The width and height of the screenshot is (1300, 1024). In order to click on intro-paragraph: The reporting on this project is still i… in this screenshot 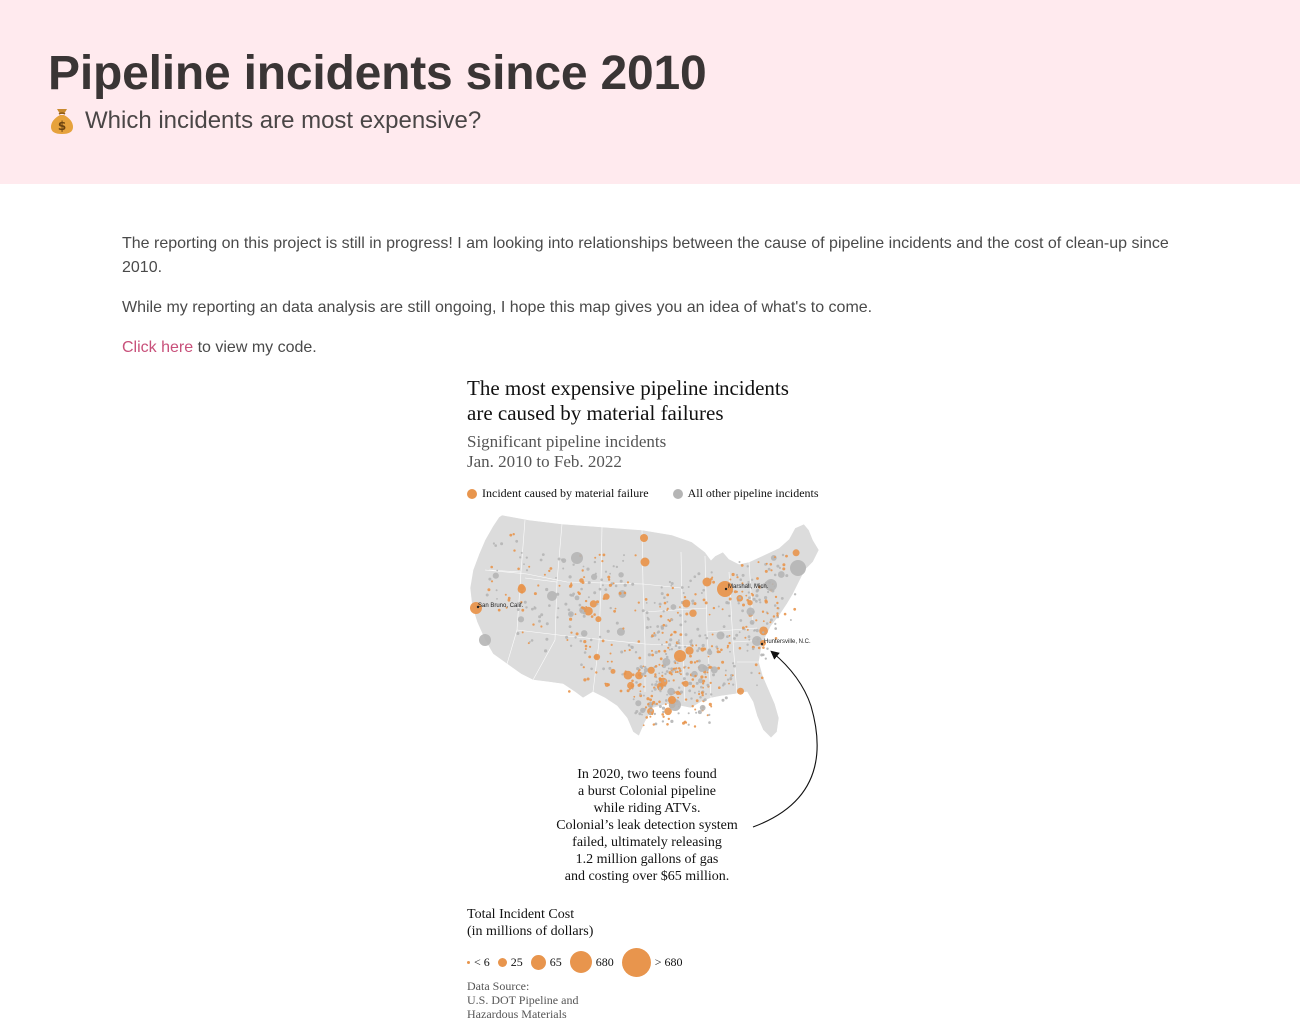, I will do `click(645, 255)`.